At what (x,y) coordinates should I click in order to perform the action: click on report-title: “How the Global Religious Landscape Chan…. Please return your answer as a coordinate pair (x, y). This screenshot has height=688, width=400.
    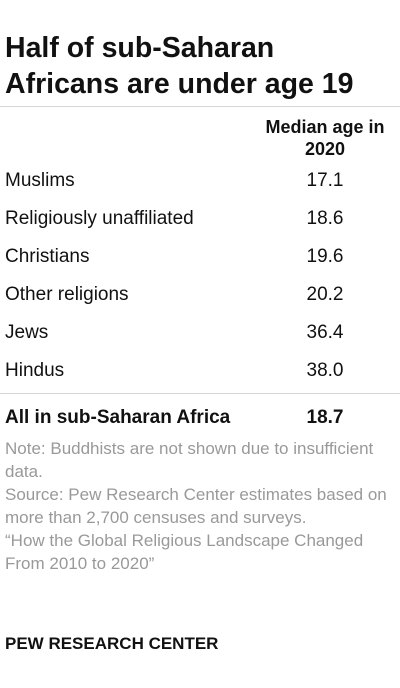
    Looking at the image, I should click on (184, 552).